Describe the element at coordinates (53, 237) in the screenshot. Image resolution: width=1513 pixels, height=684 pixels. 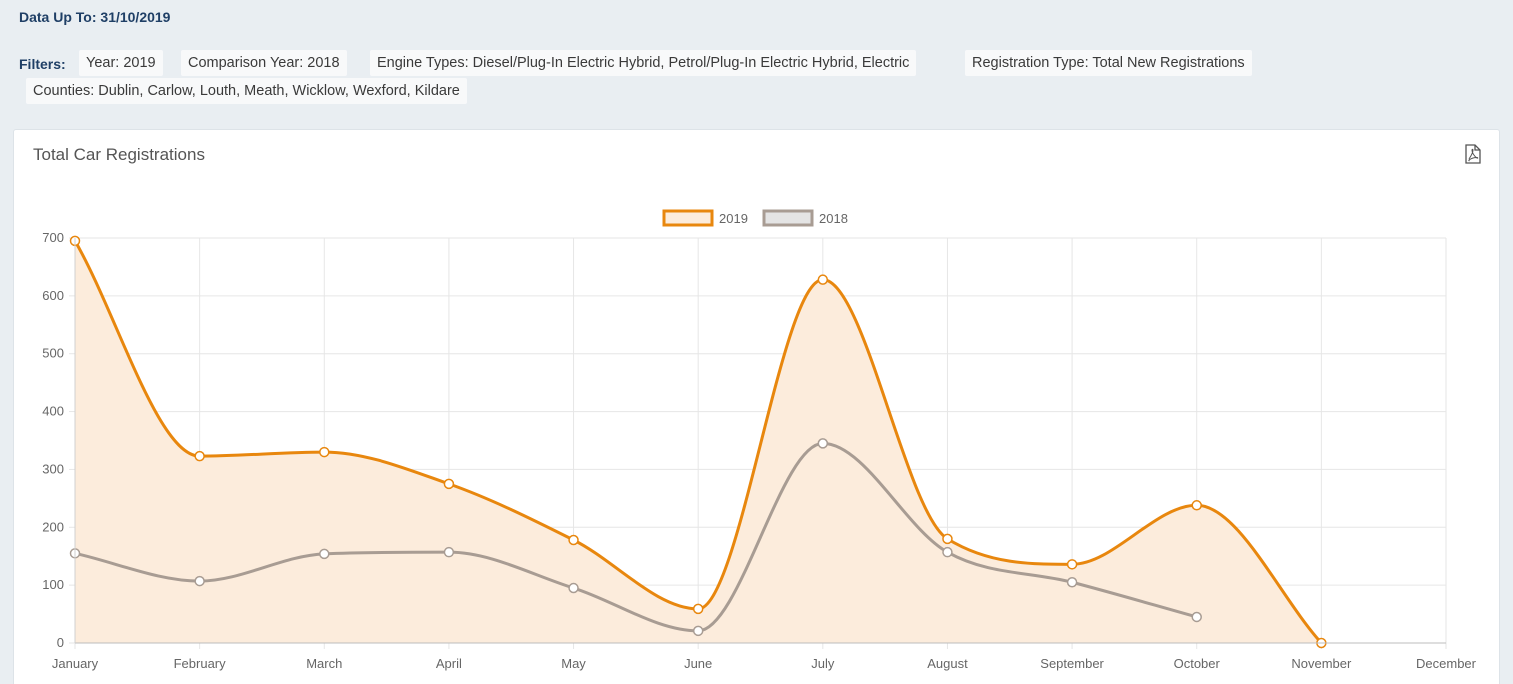
I see `y-tick-label: 700` at that location.